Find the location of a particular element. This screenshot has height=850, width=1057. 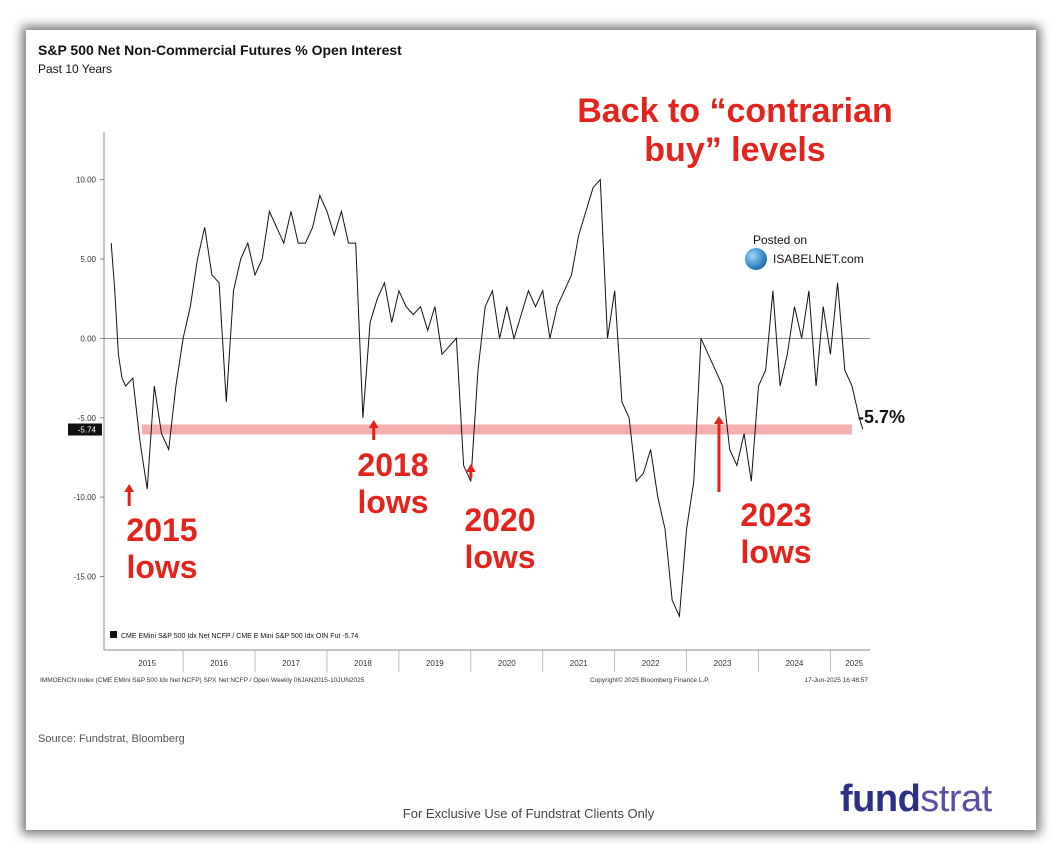

last-value-box is located at coordinates (85, 429).